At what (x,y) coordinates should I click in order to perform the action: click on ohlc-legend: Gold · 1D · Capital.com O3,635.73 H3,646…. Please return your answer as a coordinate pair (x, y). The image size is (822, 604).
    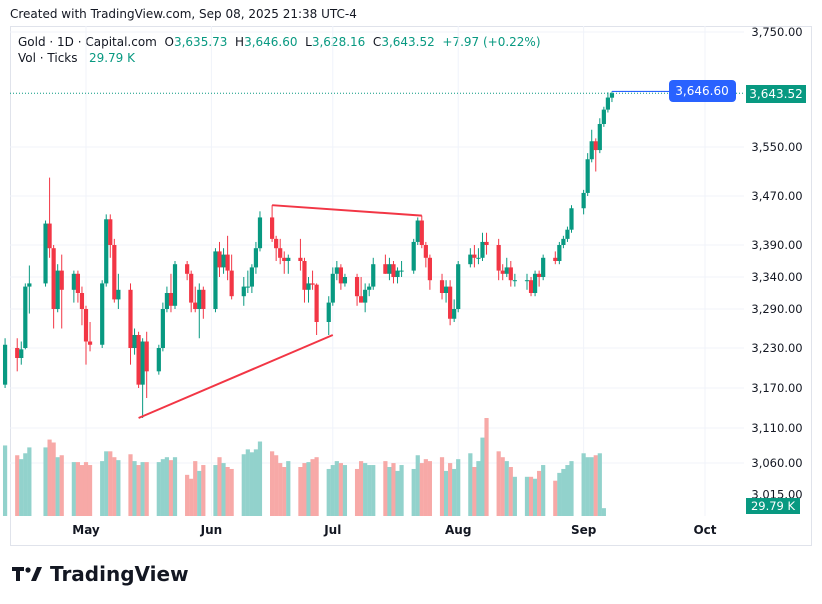
    Looking at the image, I should click on (279, 42).